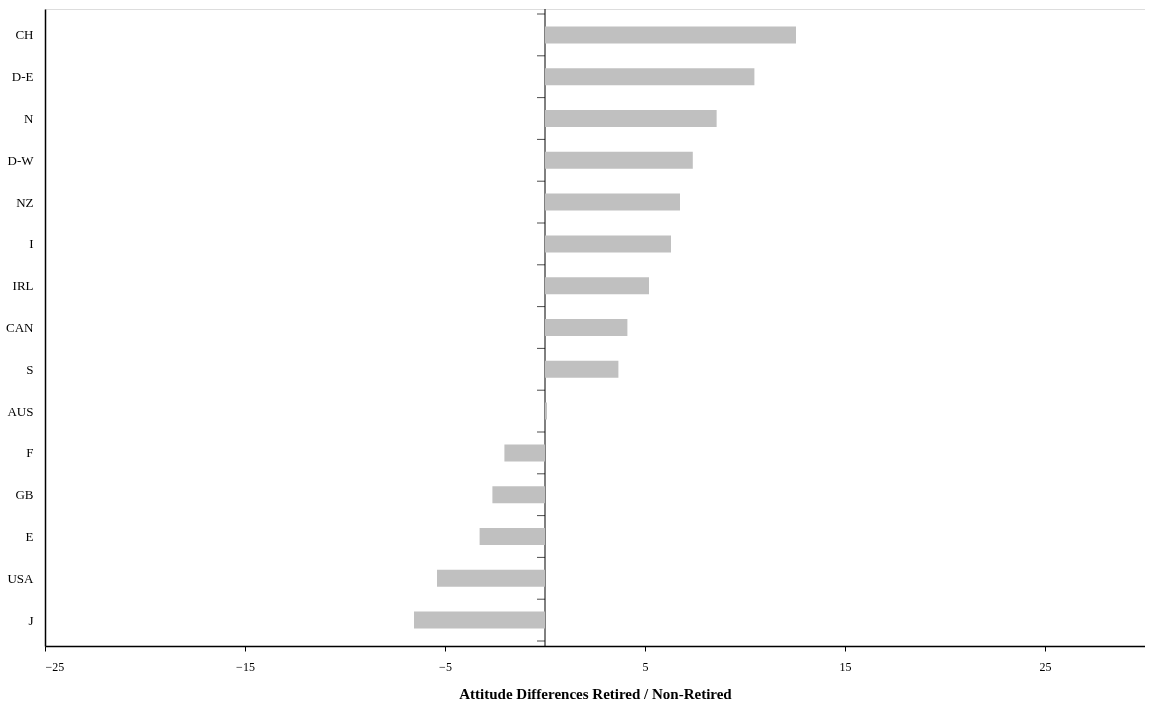 This screenshot has height=713, width=1162. I want to click on x-tick-label: −15, so click(245, 666).